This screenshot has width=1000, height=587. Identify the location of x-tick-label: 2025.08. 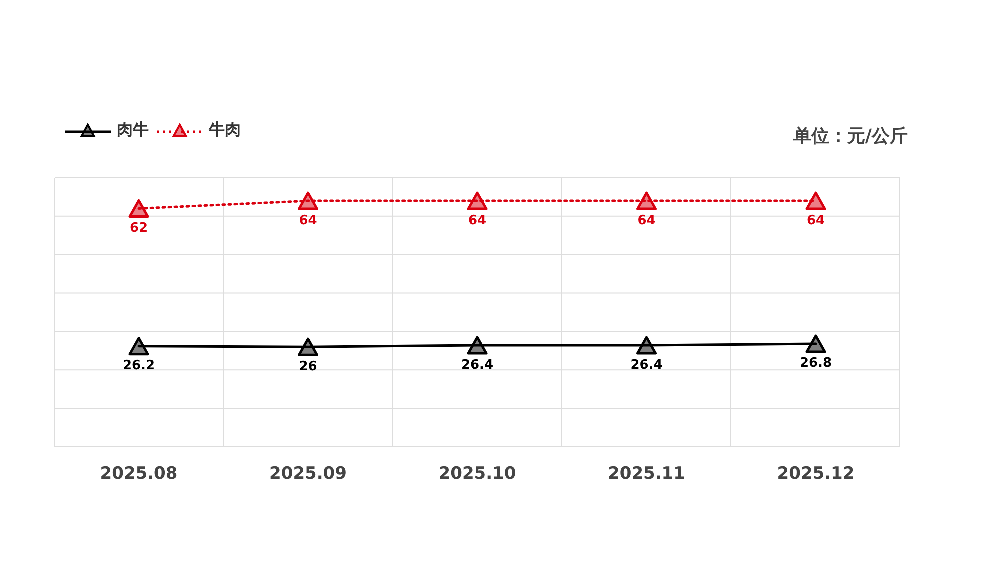
(139, 474).